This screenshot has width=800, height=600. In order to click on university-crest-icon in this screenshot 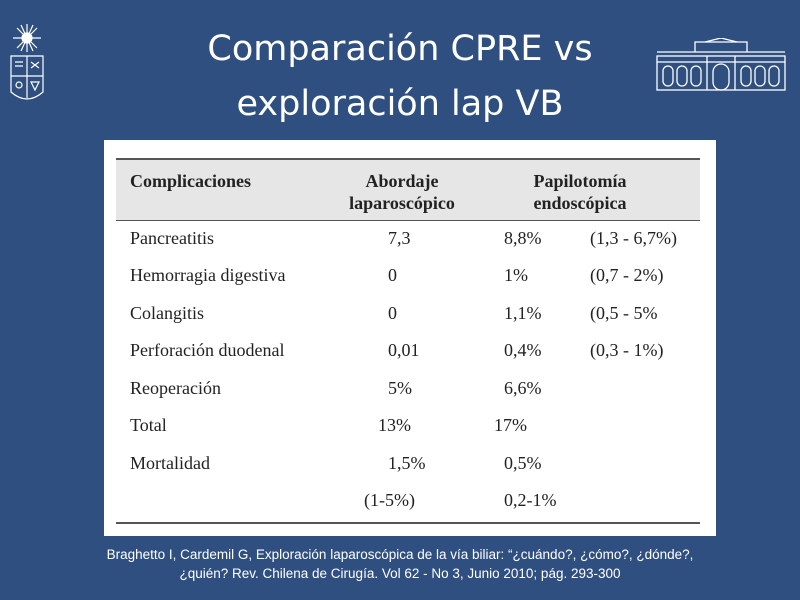, I will do `click(27, 62)`.